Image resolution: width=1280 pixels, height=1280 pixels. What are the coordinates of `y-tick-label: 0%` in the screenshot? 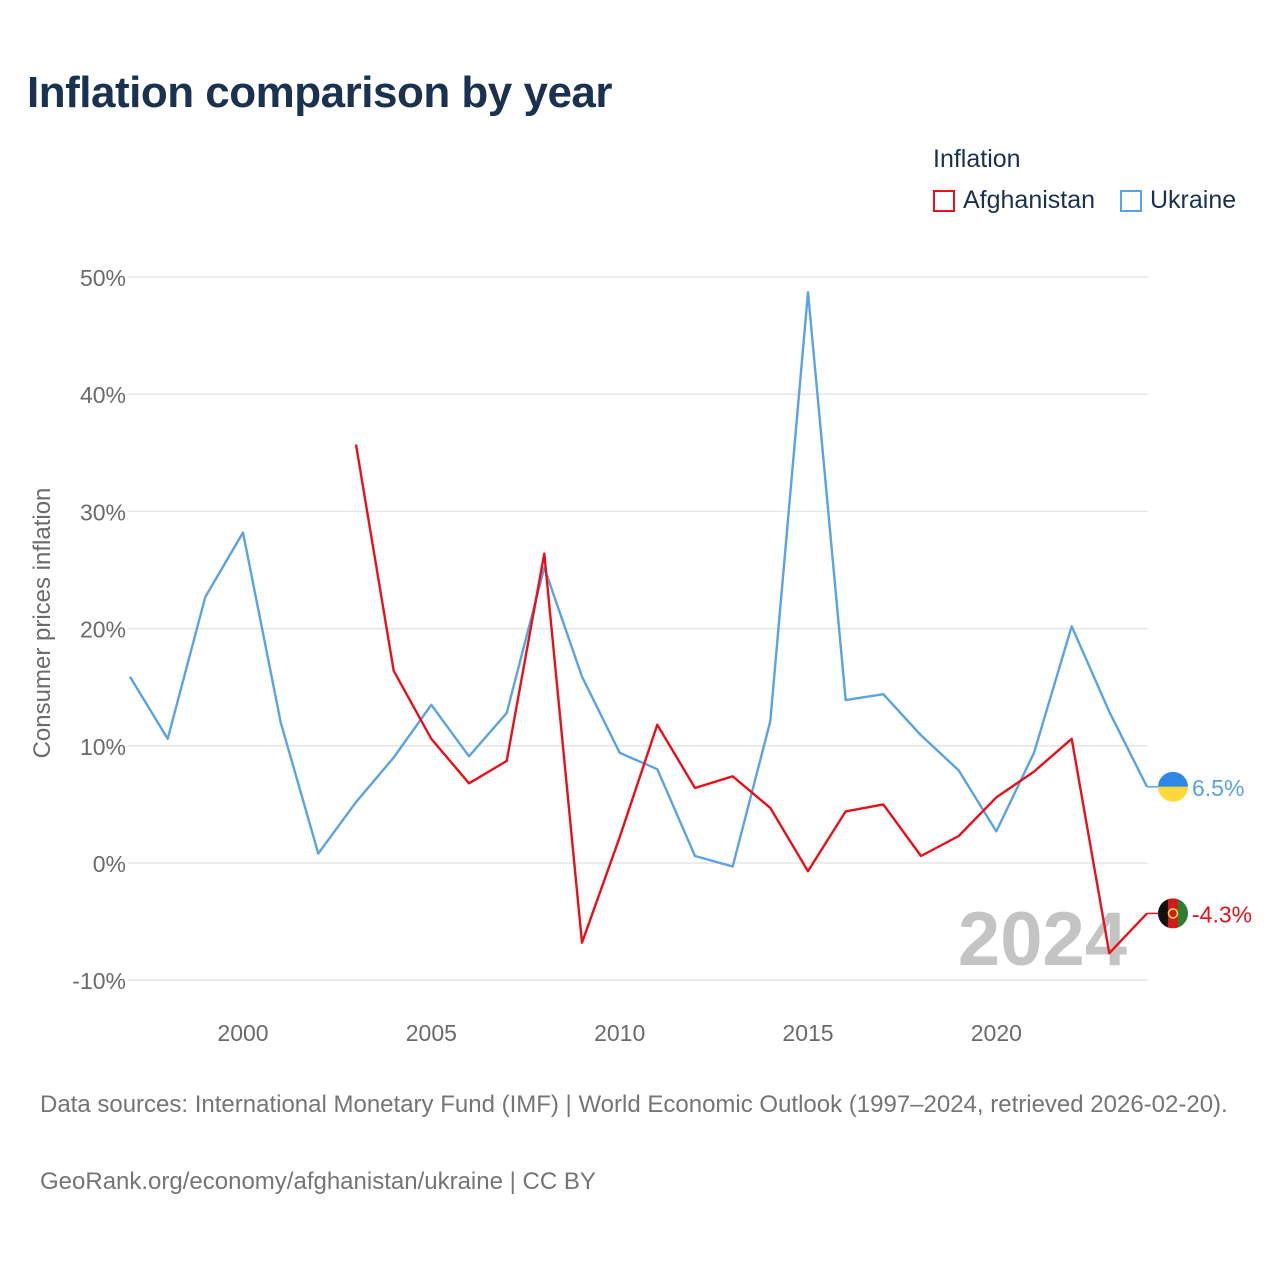 It's located at (109, 864).